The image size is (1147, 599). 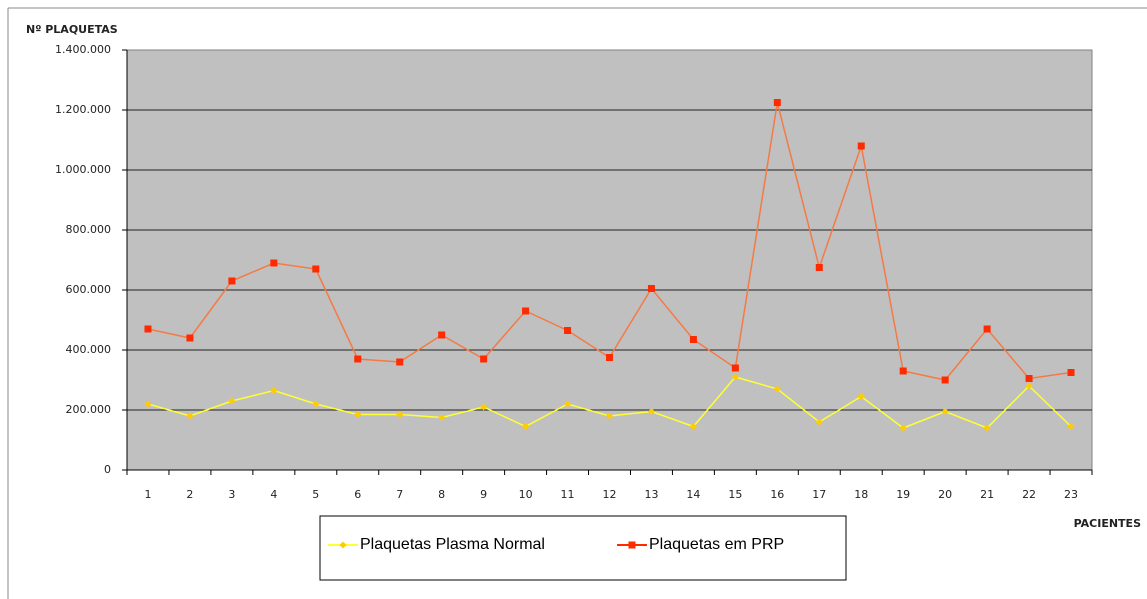 I want to click on y-tick-label: 1.400.000, so click(x=83, y=49).